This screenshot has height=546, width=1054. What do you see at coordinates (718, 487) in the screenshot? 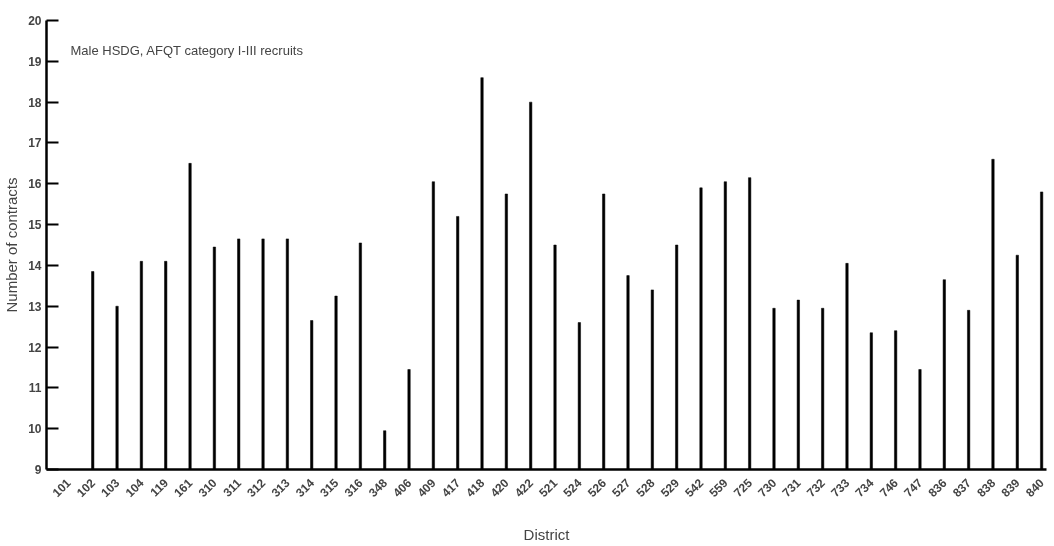
I see `x-tick-label: 559` at bounding box center [718, 487].